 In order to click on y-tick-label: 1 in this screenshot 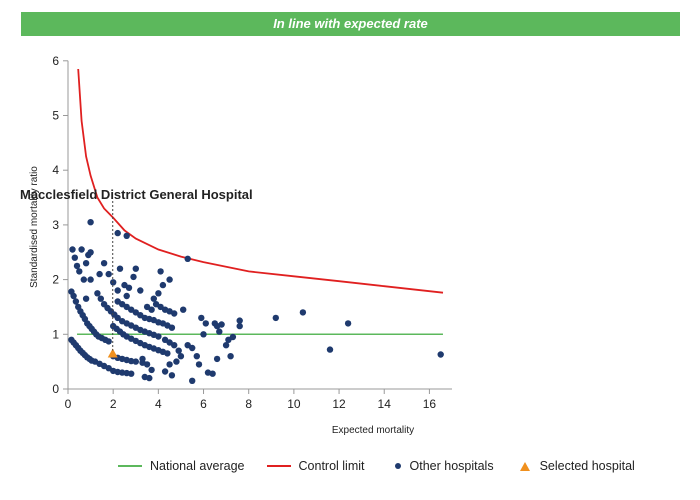, I will do `click(55, 334)`.